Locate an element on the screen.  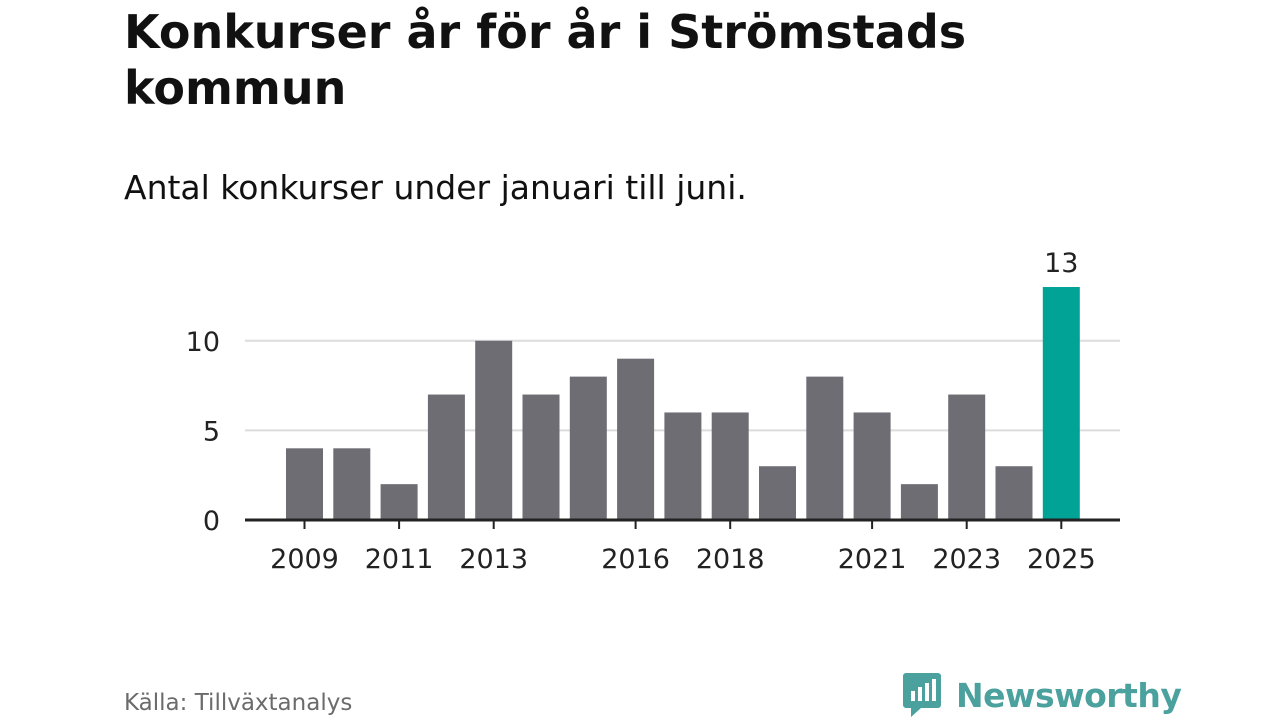
bar-2010 is located at coordinates (352, 484).